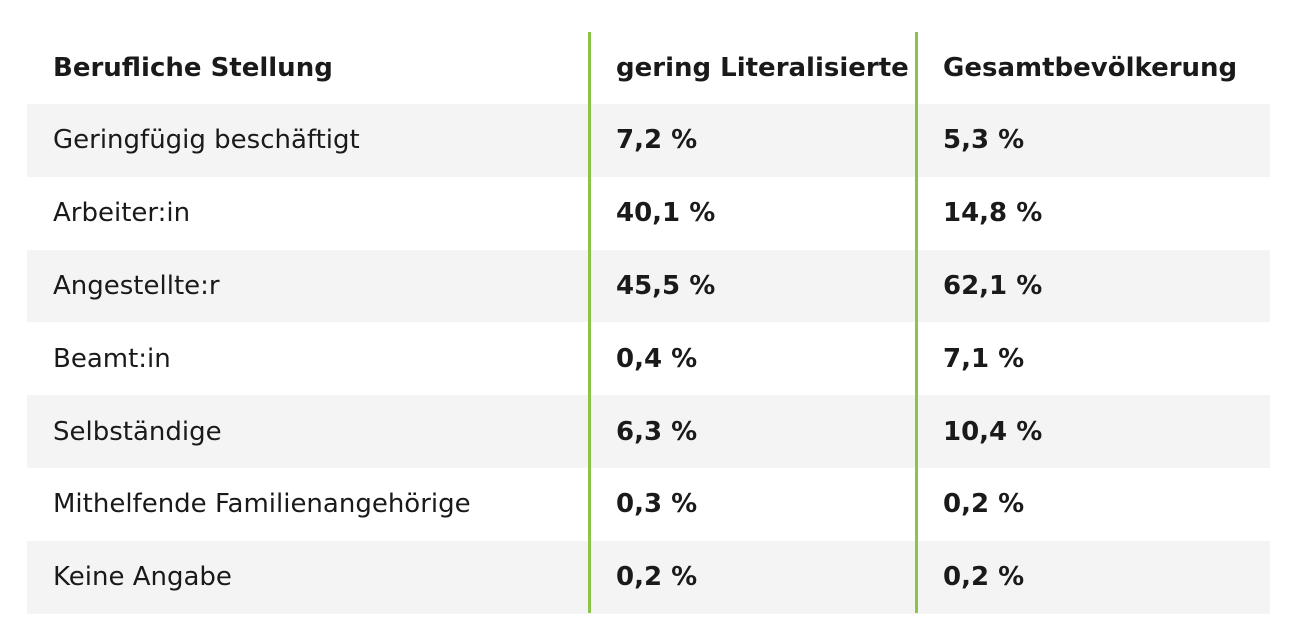  I want to click on value-gering-literalisierte: 40,1 %, so click(666, 213).